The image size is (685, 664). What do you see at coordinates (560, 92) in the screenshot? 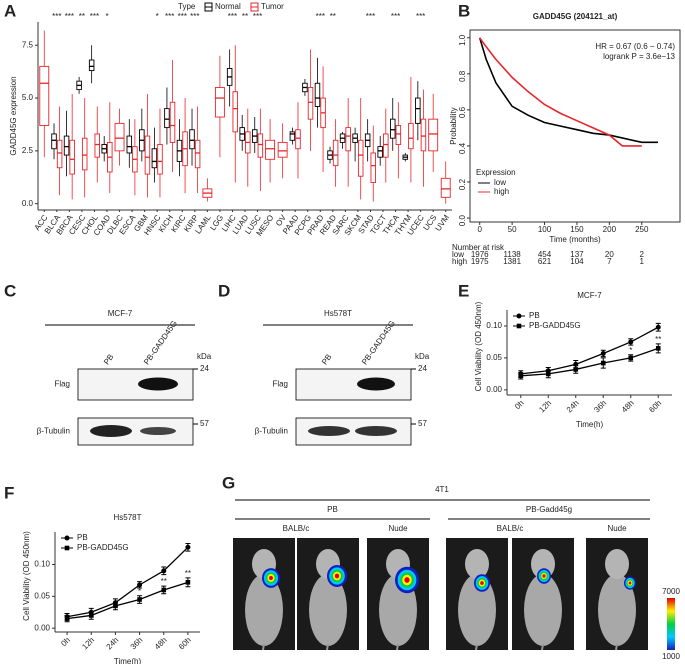
I see `survival-curve` at bounding box center [560, 92].